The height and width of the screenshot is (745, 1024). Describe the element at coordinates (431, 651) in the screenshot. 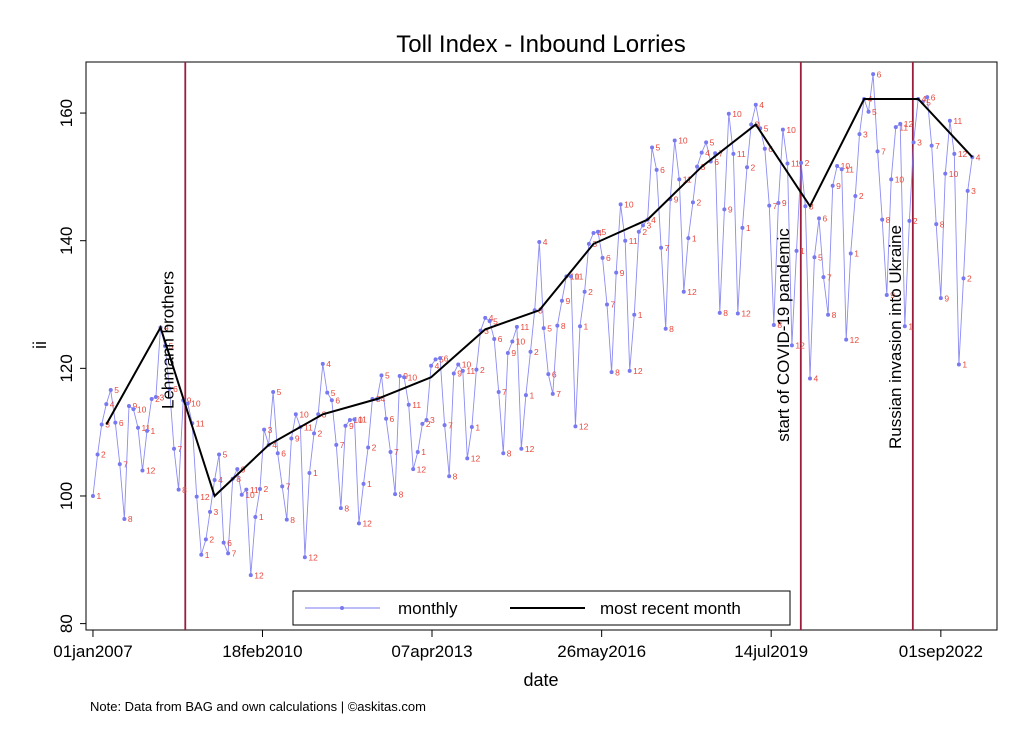

I see `x-tick-label: 07apr2013` at that location.